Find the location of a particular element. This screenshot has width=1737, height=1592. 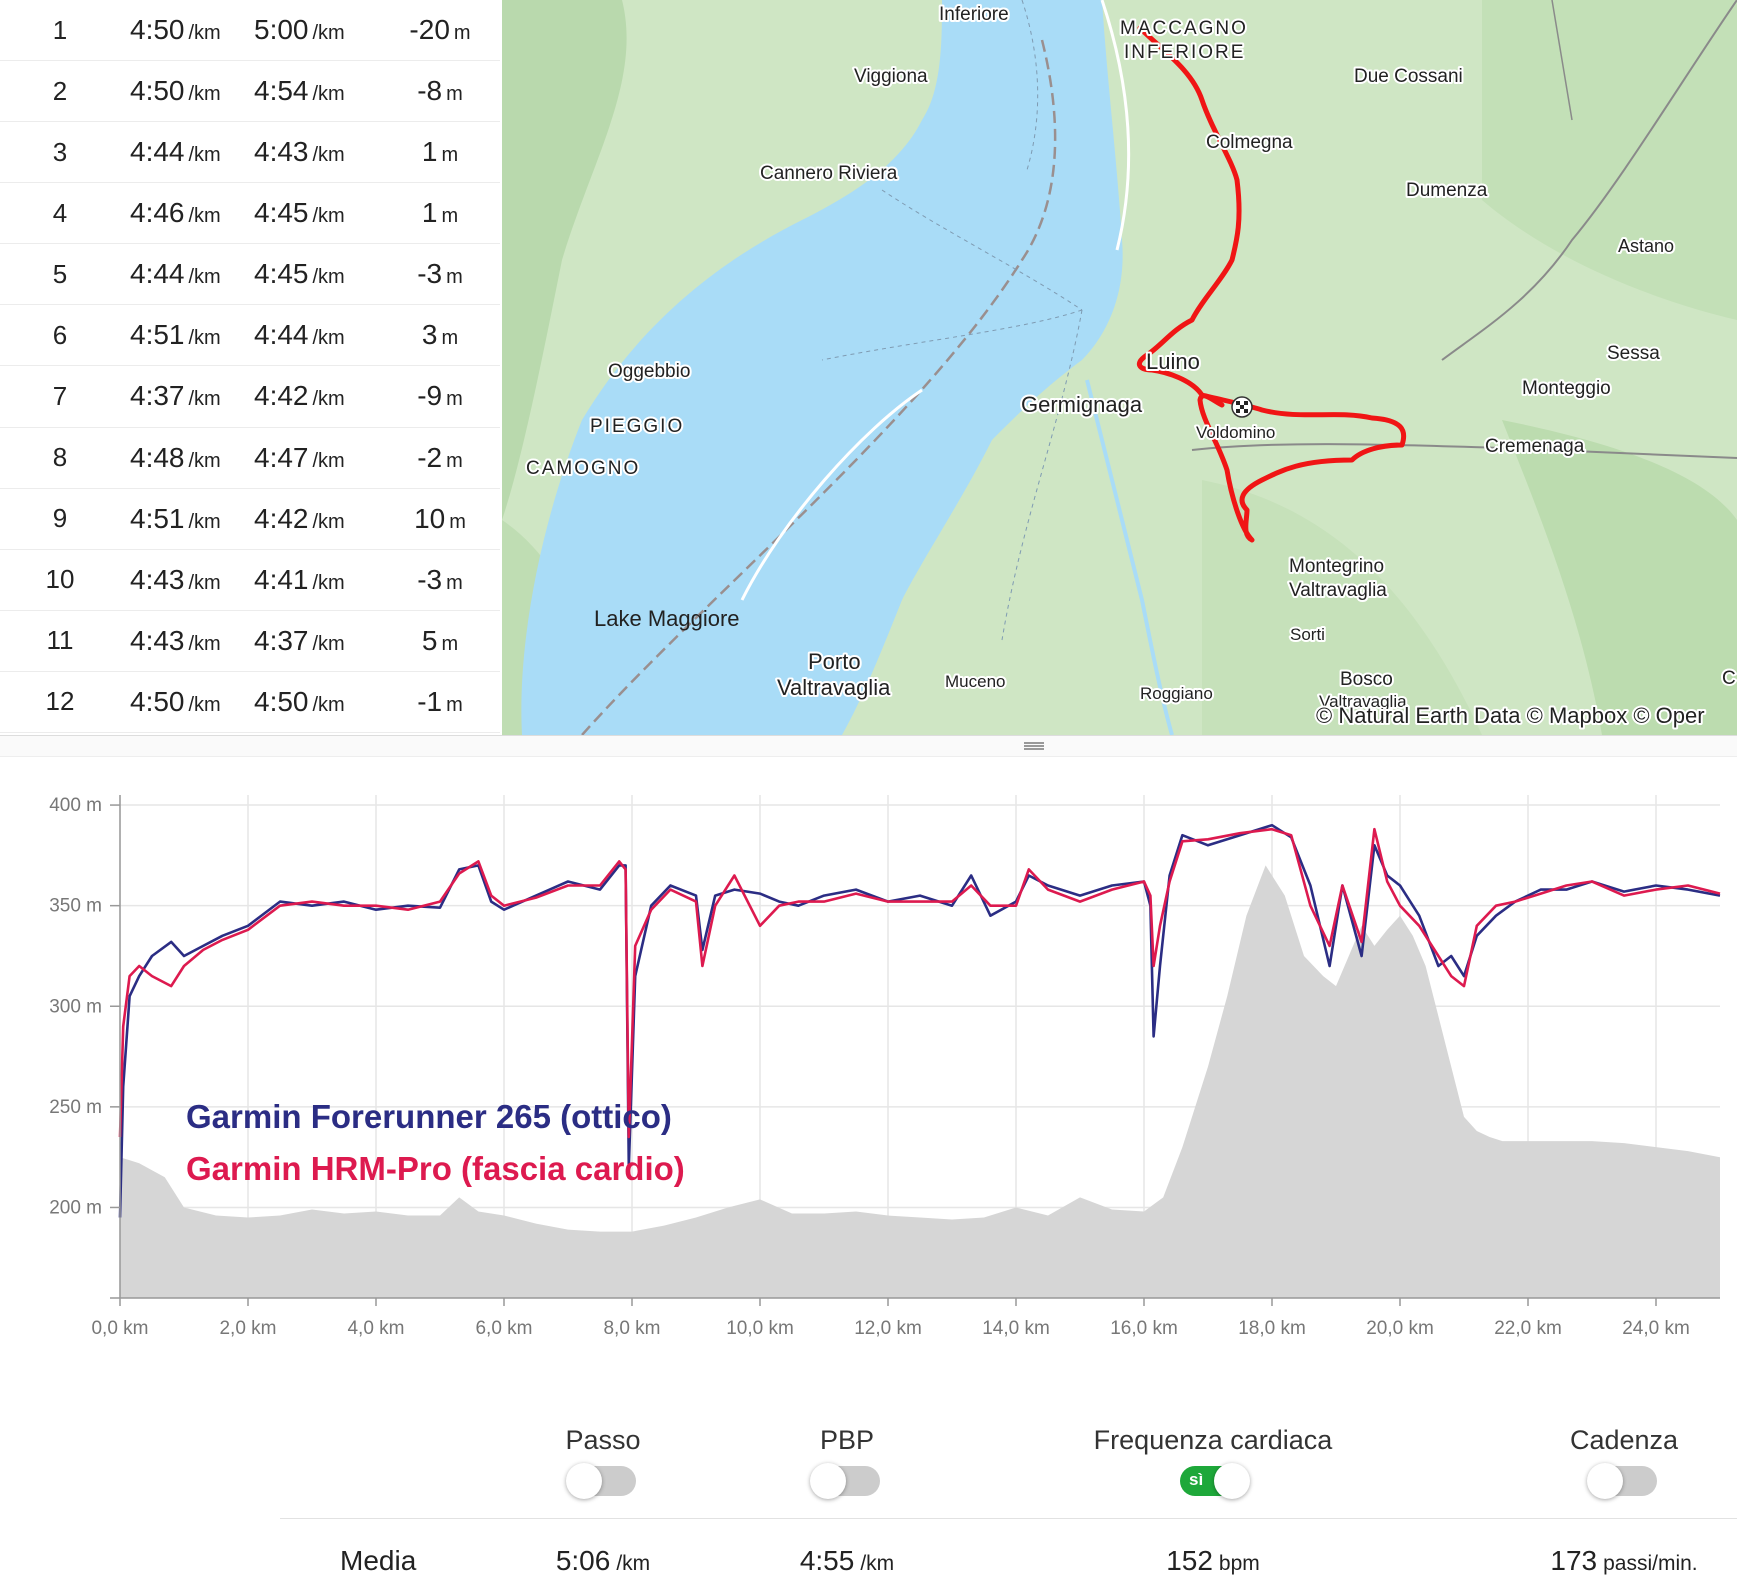

split-gap-pace-value: 4:42 is located at coordinates (281, 396).